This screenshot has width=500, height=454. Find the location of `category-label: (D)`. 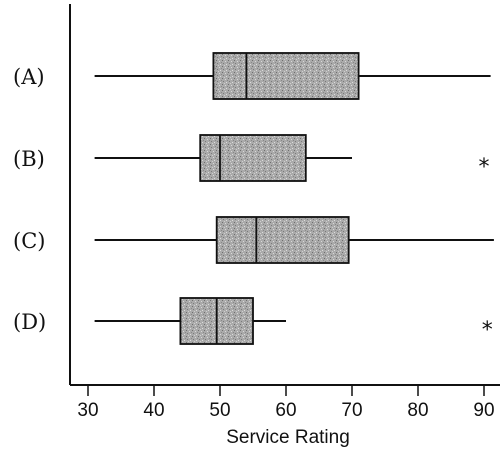

category-label: (D) is located at coordinates (29, 322).